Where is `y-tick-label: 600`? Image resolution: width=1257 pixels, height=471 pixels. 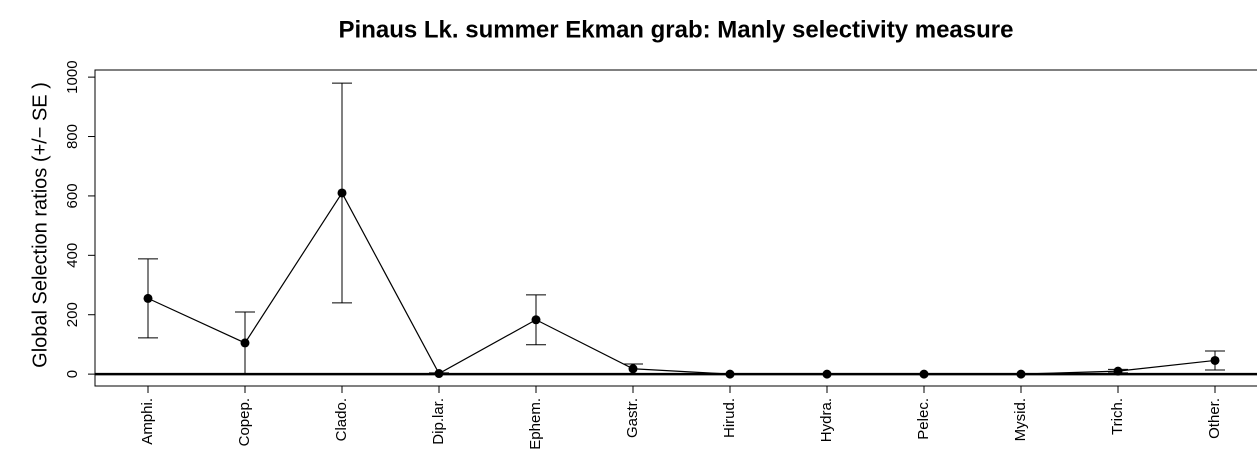 y-tick-label: 600 is located at coordinates (72, 195).